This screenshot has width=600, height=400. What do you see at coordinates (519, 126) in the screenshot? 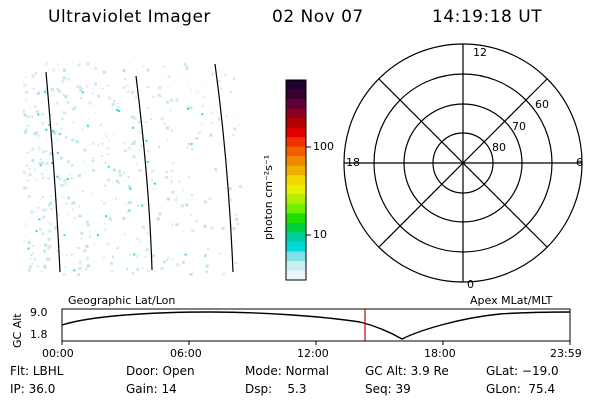
I see `lat-label-70: 70` at bounding box center [519, 126].